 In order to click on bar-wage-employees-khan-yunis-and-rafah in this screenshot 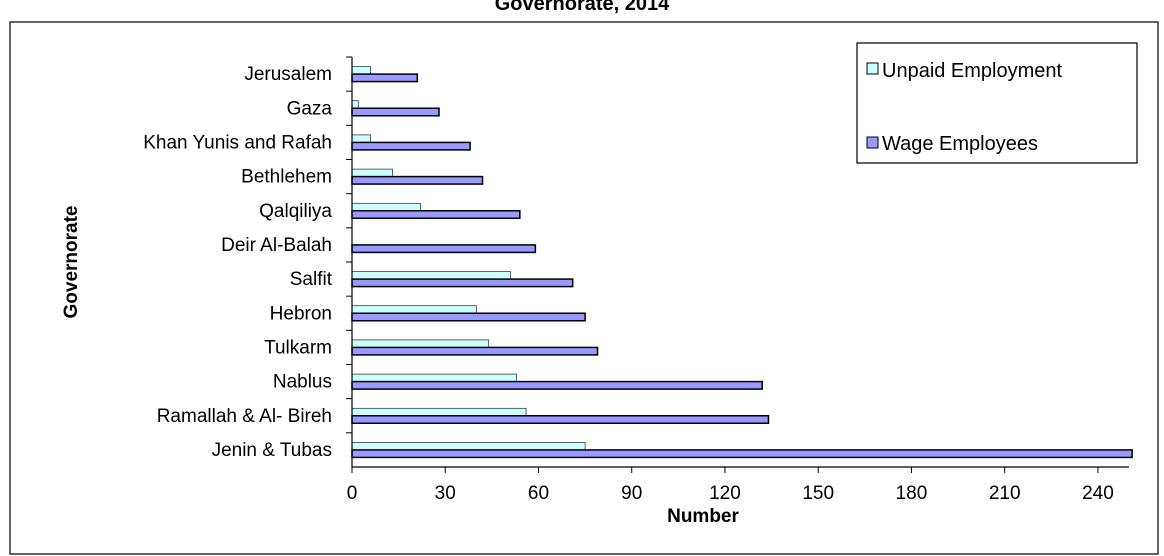, I will do `click(411, 146)`.